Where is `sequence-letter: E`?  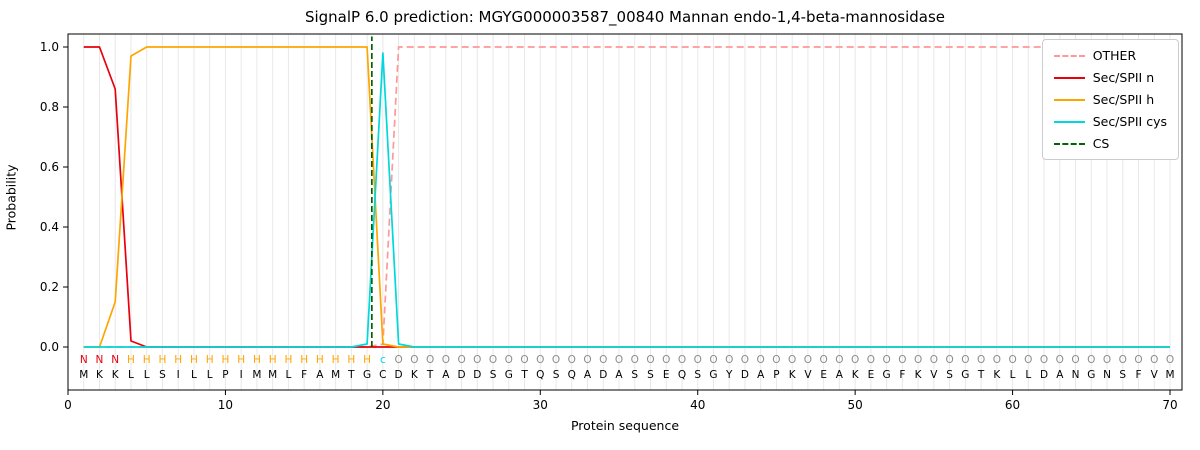 sequence-letter: E is located at coordinates (666, 375).